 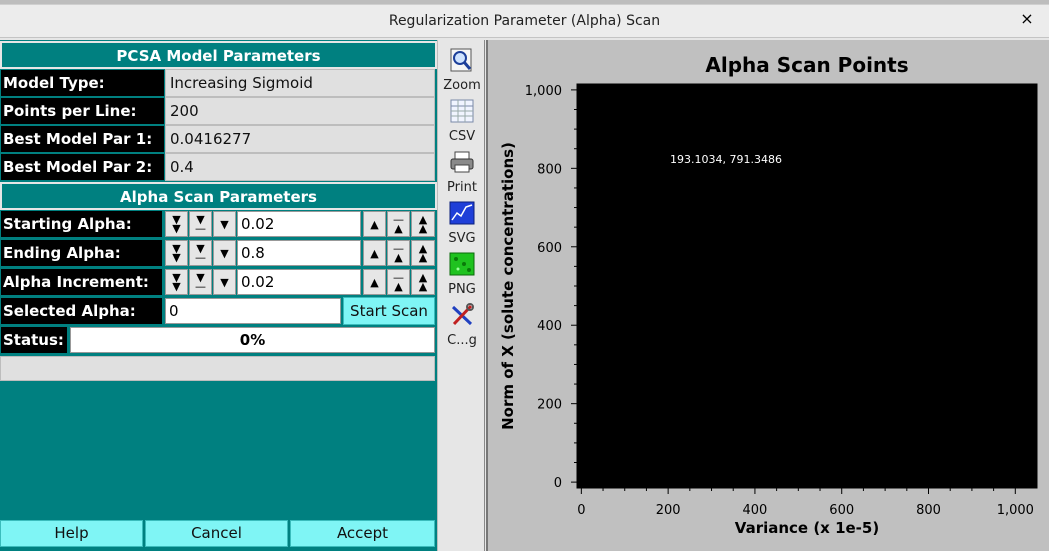 I want to click on starting-alpha-dec-med-button: ▼ —, so click(x=200, y=224).